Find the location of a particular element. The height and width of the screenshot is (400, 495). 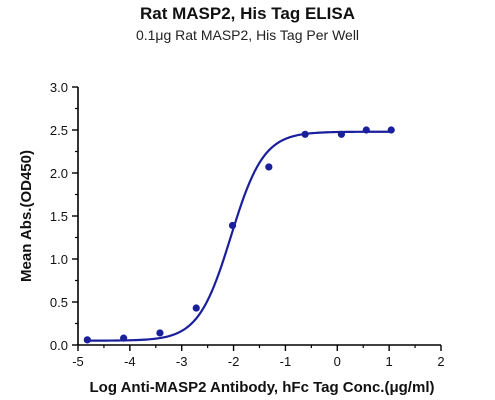

y-tick-label: 3.0 is located at coordinates (59, 87).